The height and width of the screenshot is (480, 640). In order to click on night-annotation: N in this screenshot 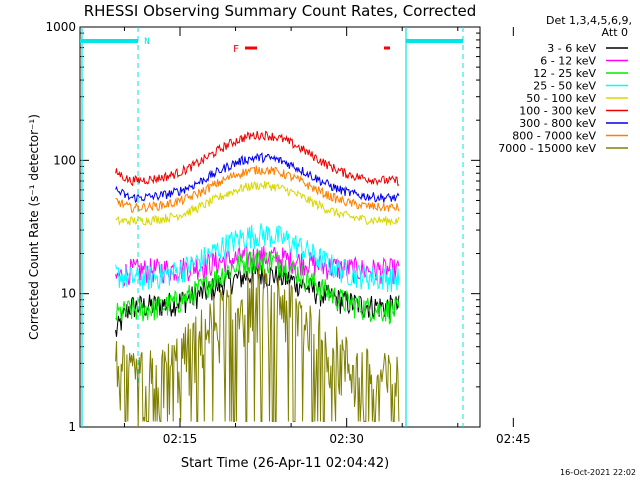, I will do `click(146, 42)`.